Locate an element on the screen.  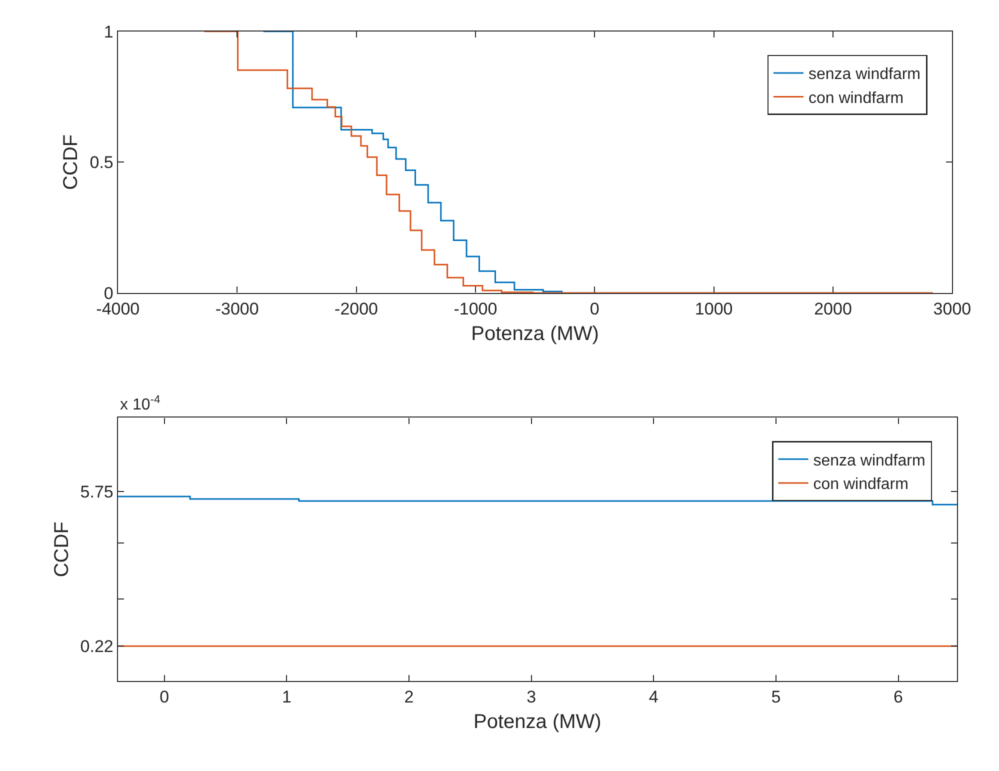
y-tick-label: 5.75 is located at coordinates (97, 492).